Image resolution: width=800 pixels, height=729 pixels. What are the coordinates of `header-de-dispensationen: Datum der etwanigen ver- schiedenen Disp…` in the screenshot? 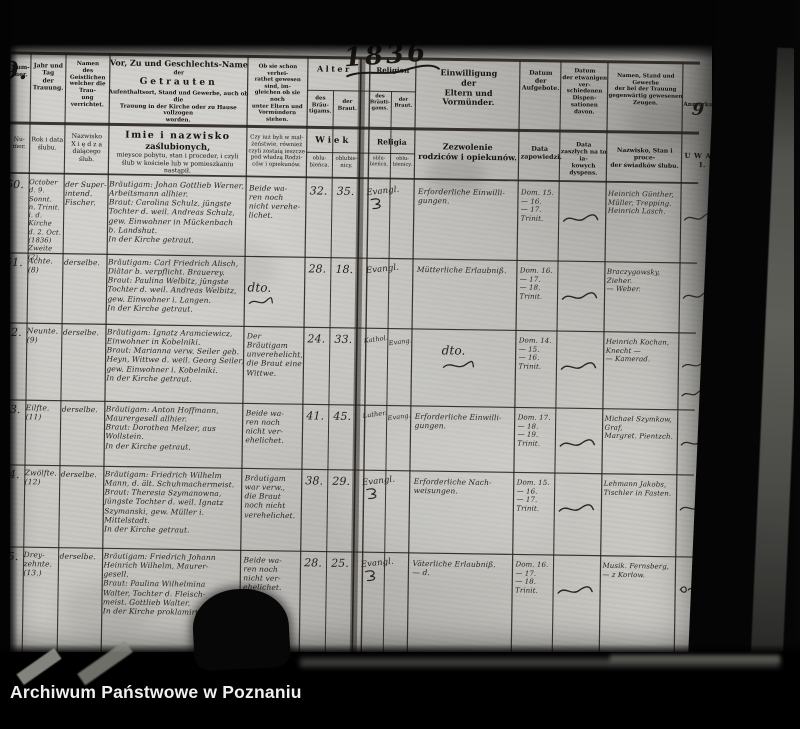 It's located at (585, 92).